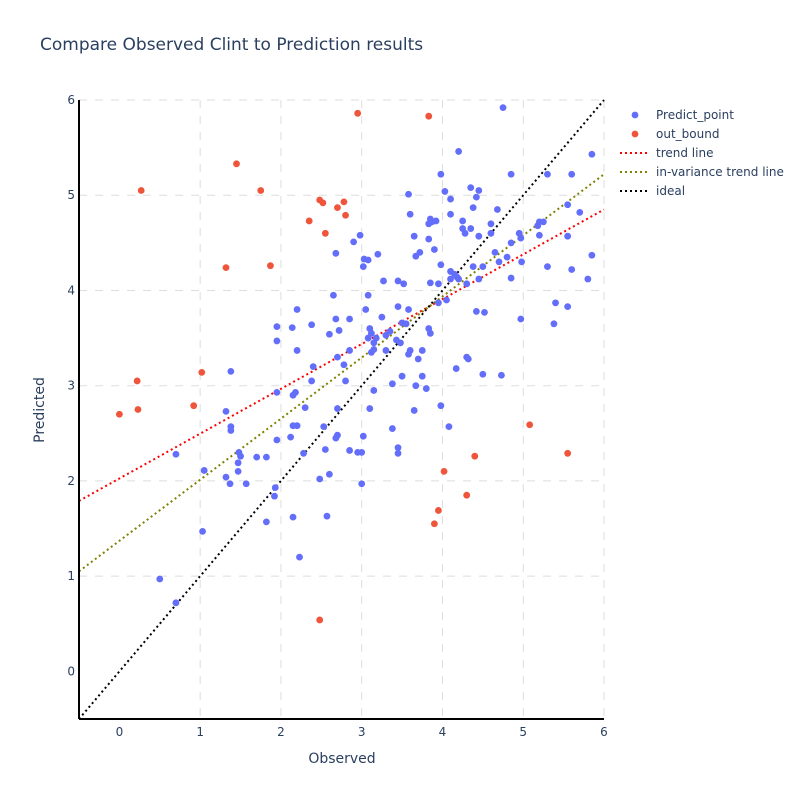  Describe the element at coordinates (71, 671) in the screenshot. I see `y-tick-label: 0` at that location.